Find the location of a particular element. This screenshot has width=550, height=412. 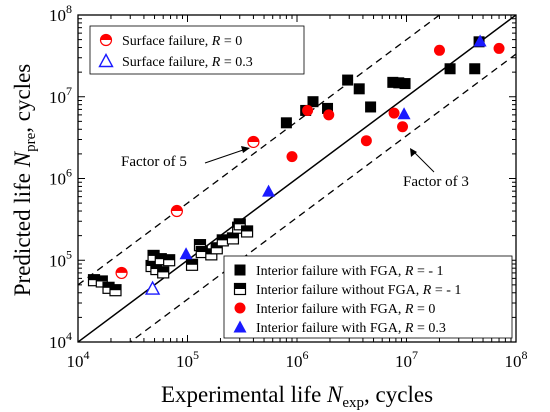

legend-interior-label-1: Interior failure without FGA, R = - 1 is located at coordinates (358, 290).